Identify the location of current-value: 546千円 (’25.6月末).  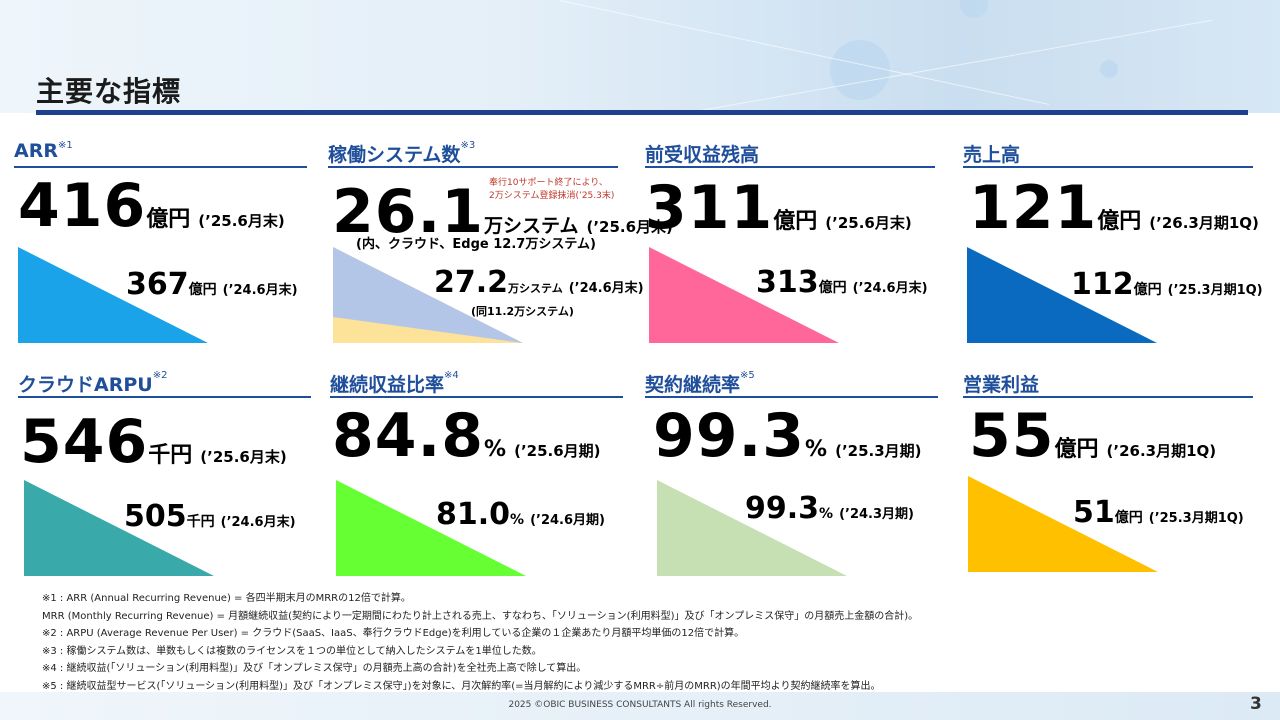
(153, 442).